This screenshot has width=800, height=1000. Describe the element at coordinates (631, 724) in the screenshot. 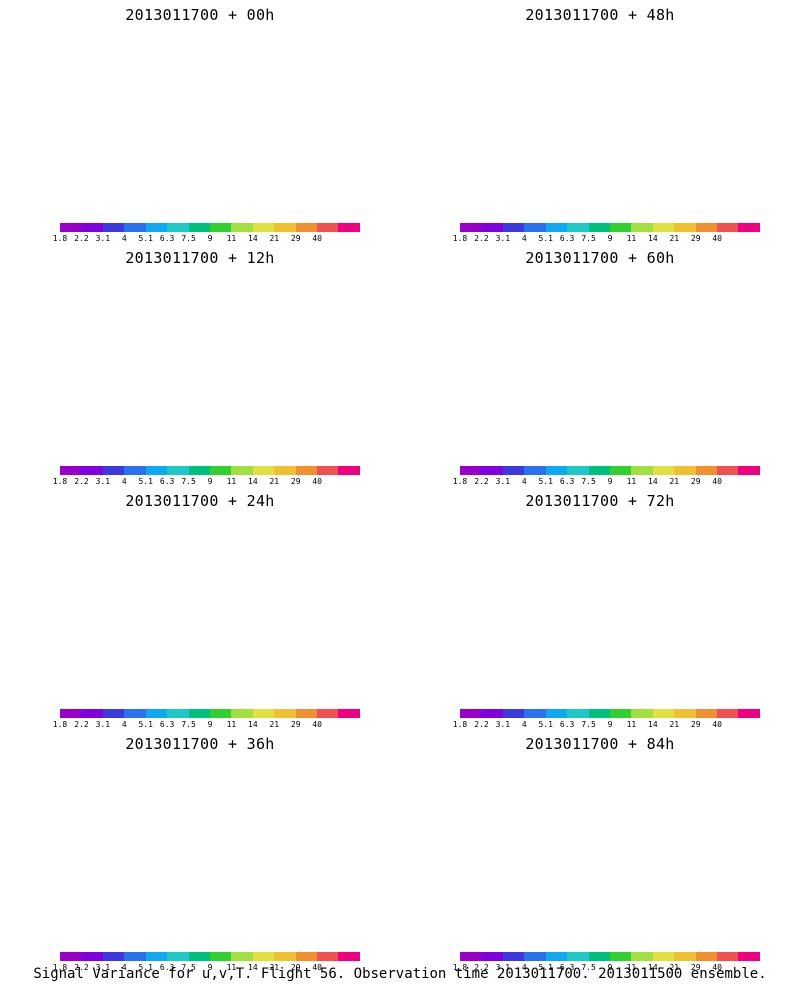

I see `colorbar-label: 11` at that location.